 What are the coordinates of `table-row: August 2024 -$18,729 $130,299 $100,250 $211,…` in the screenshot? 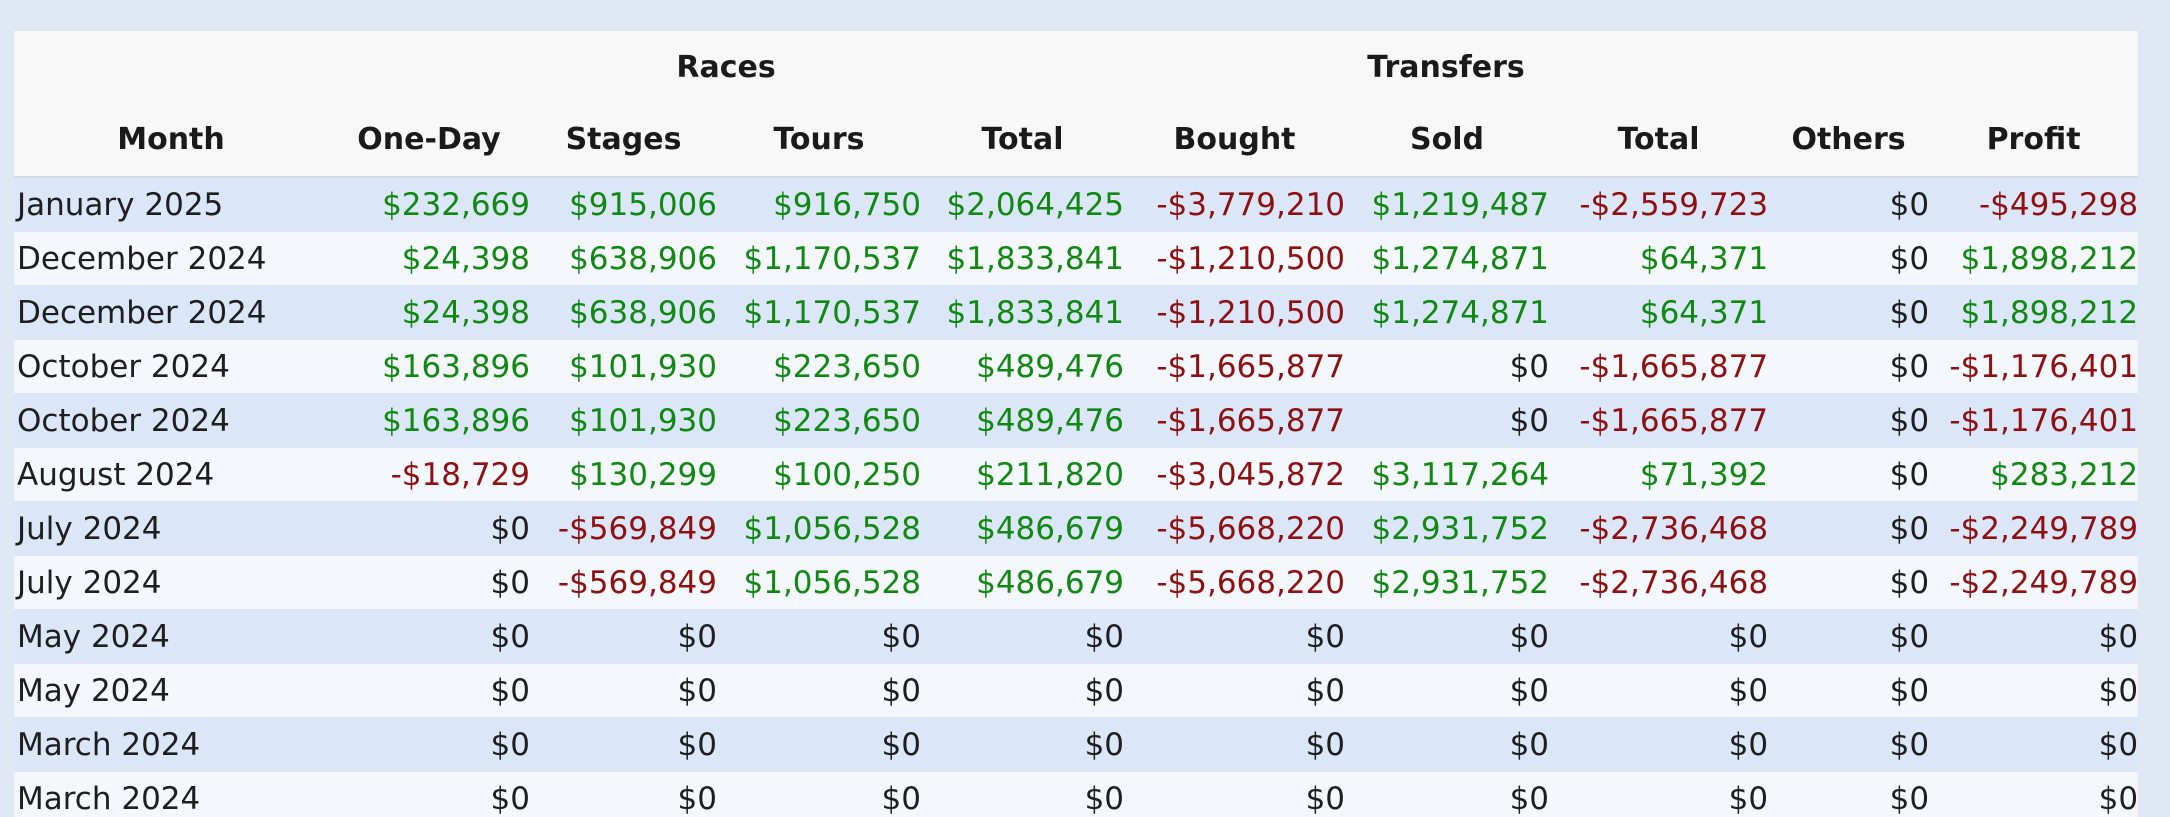 It's located at (1076, 474).